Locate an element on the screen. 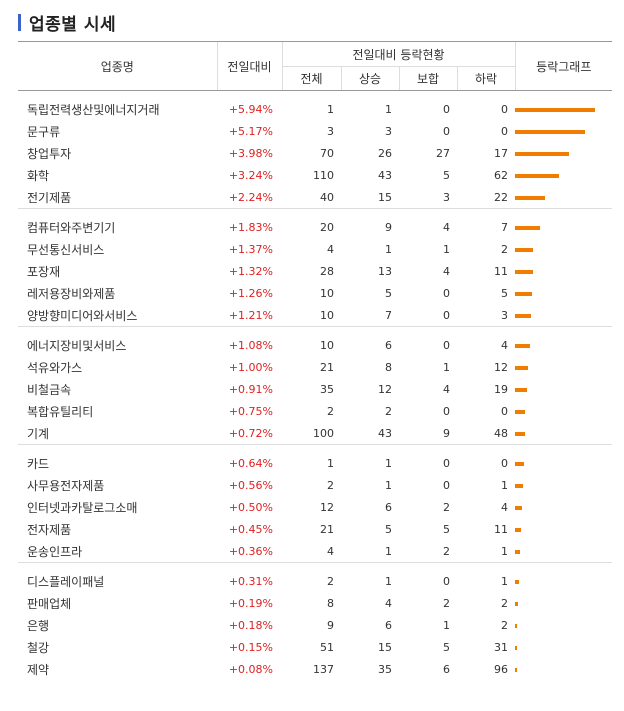 The height and width of the screenshot is (711, 624). sector-name-link: 전자제품 is located at coordinates (49, 529).